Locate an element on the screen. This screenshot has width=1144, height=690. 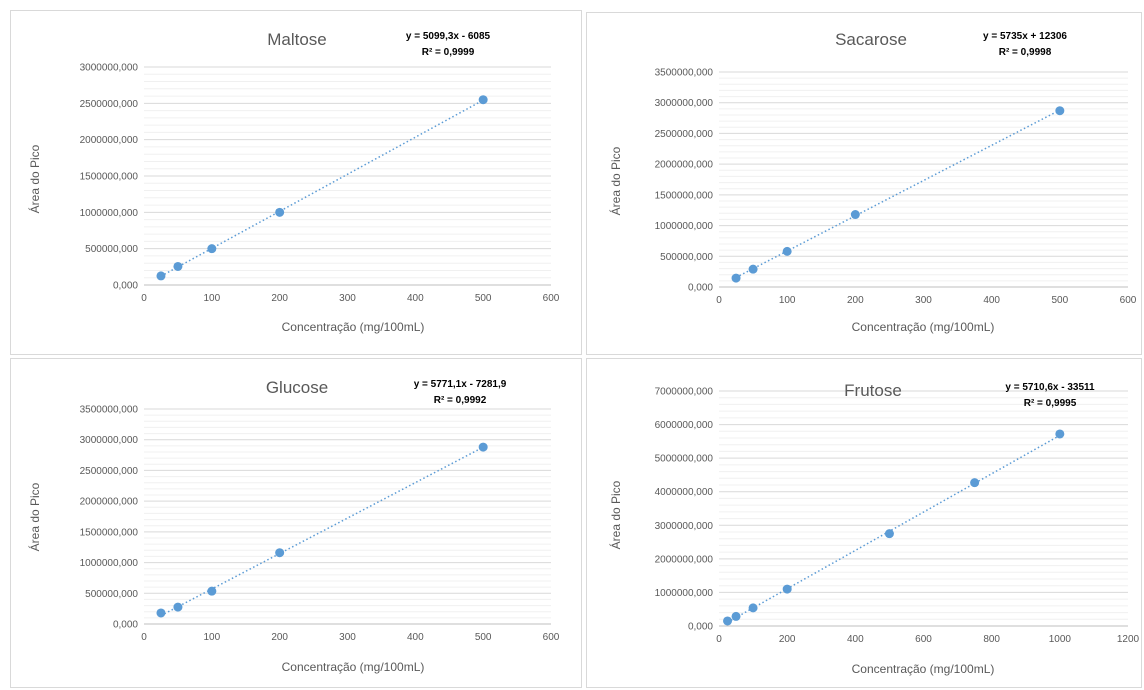
trendline-equation: y = 5710,6x - 33511 is located at coordinates (1050, 387).